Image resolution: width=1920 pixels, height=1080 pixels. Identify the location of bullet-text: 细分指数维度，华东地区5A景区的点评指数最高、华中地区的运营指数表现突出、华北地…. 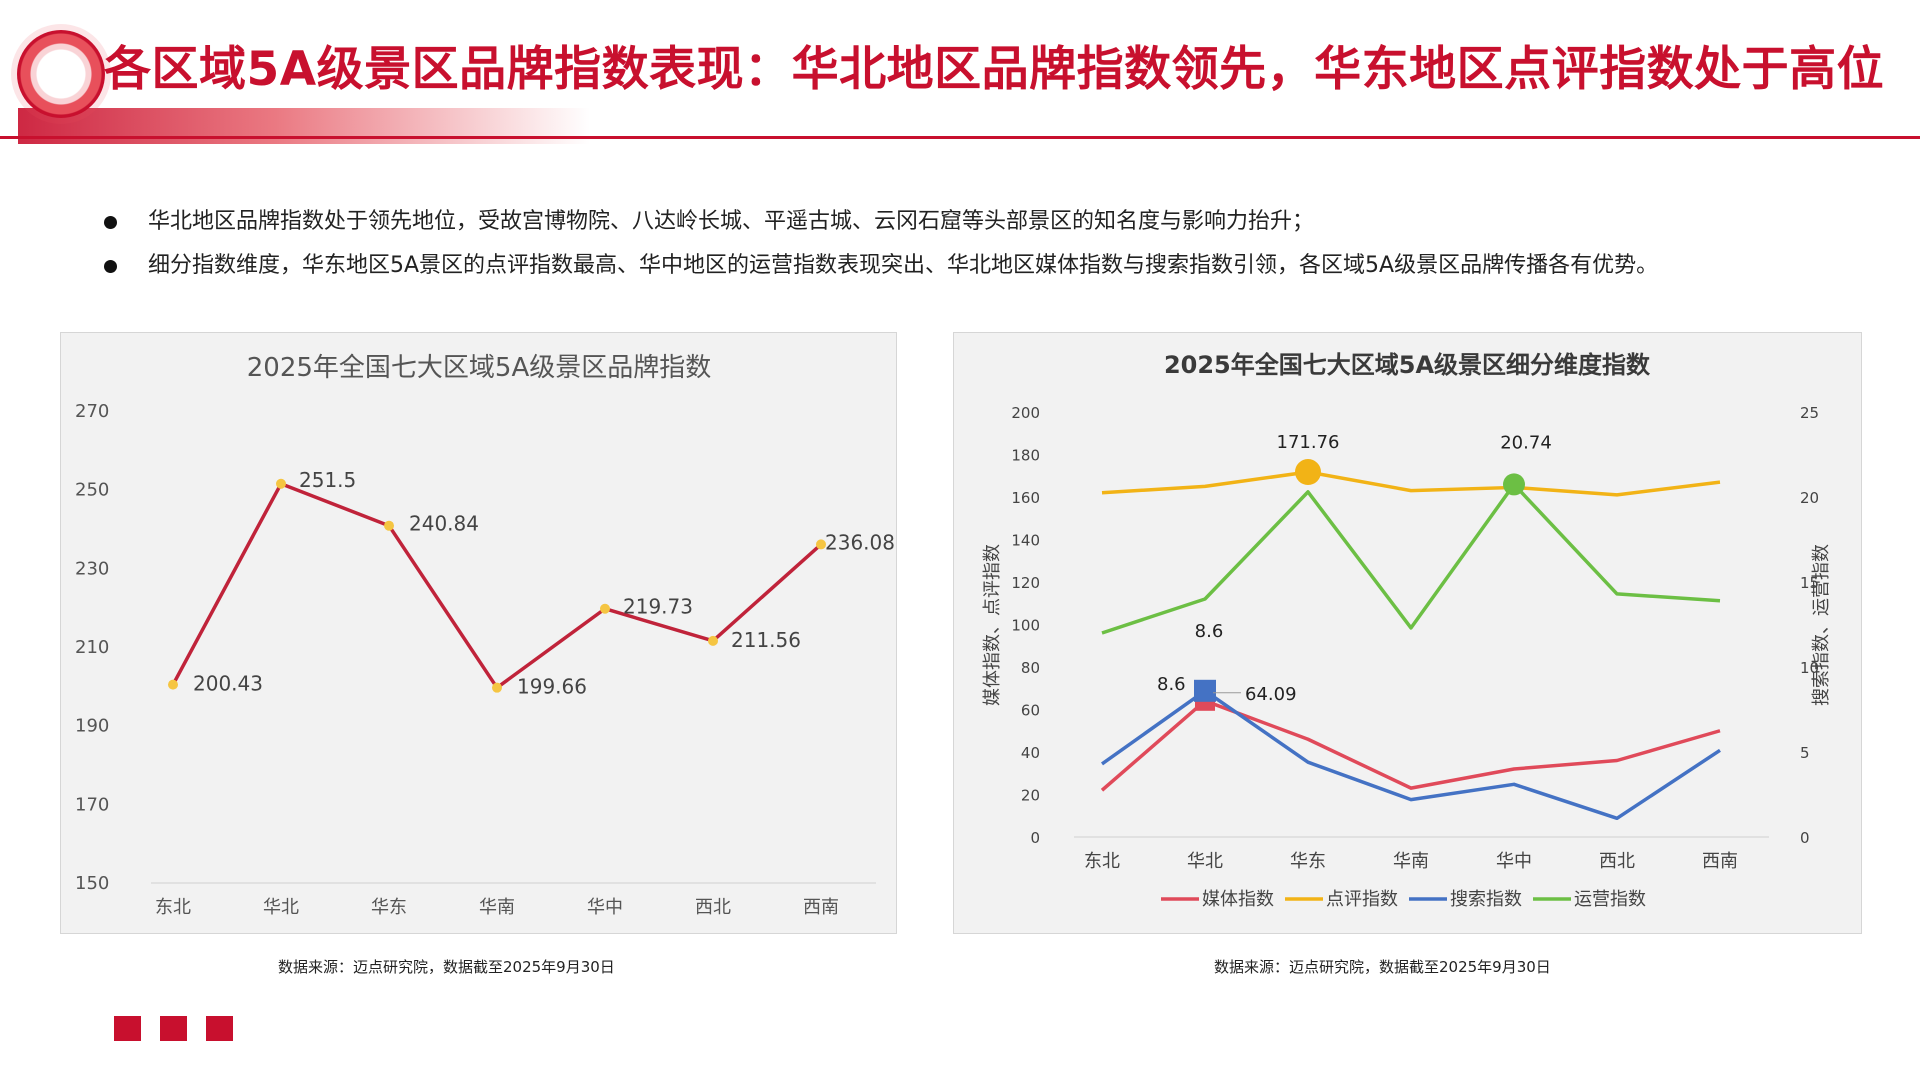
(903, 265).